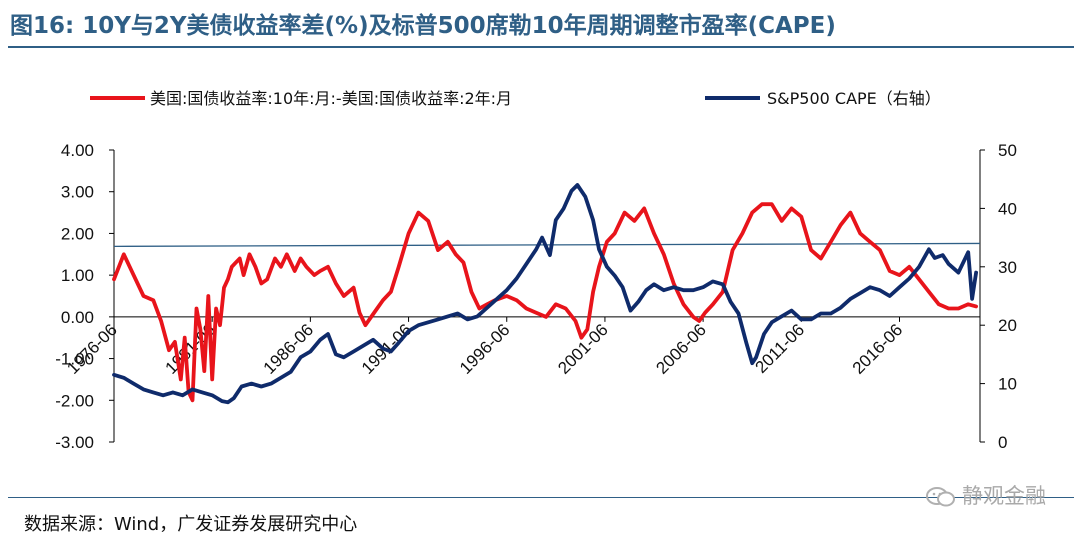  What do you see at coordinates (1002, 442) in the screenshot?
I see `y-right-tick-label: 0` at bounding box center [1002, 442].